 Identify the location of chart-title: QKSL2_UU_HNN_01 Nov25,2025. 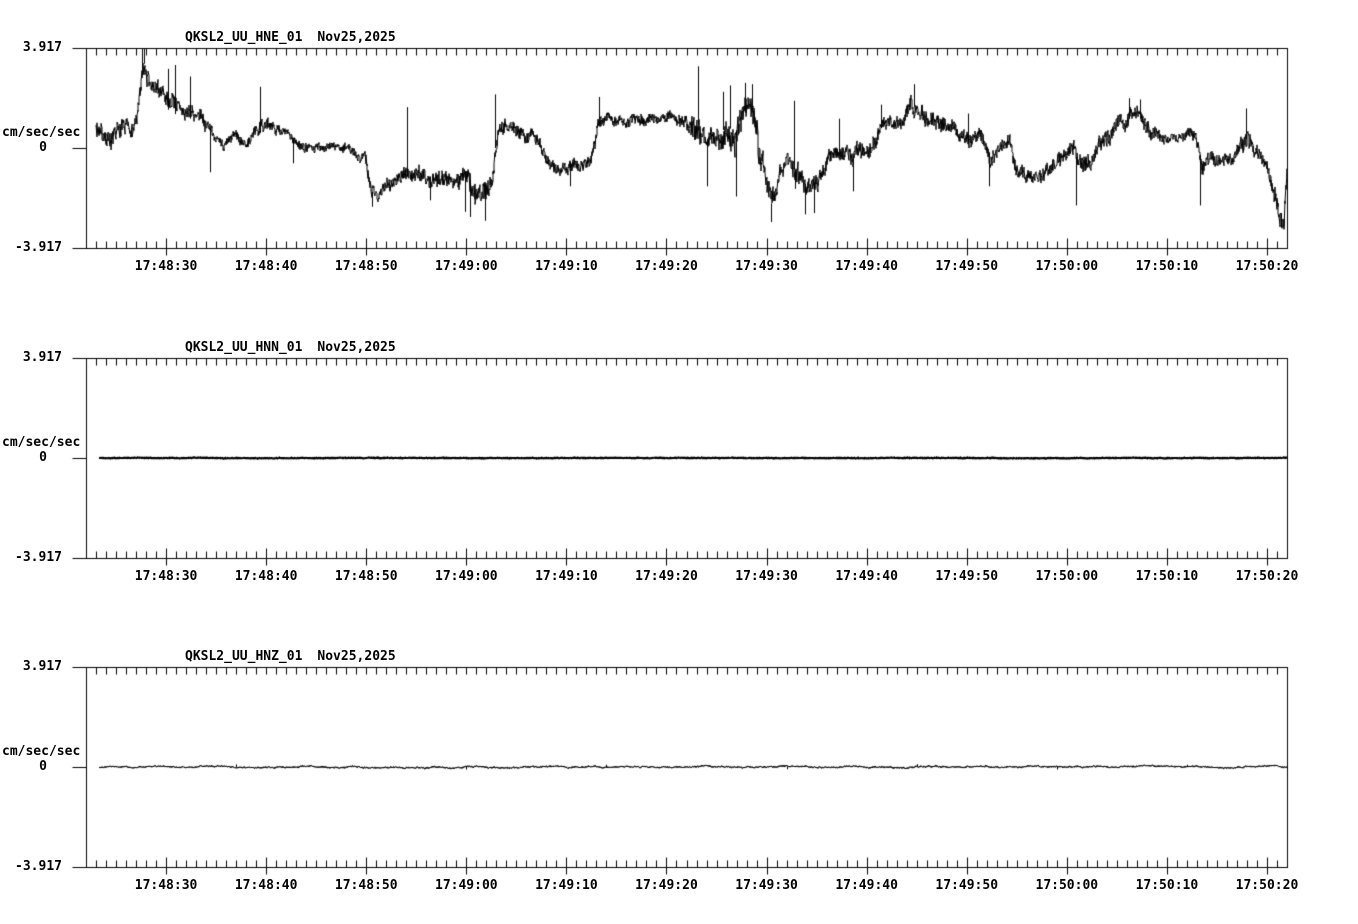
(290, 348).